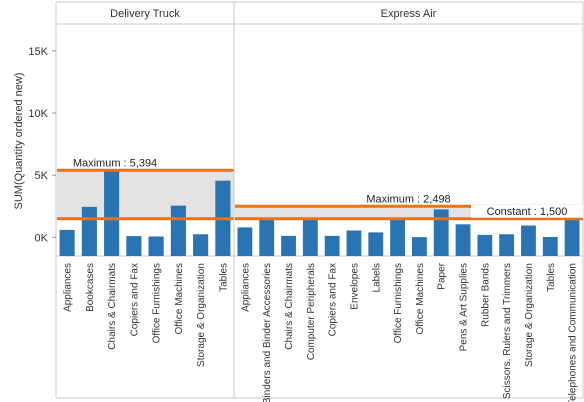 The width and height of the screenshot is (584, 402). I want to click on y-axis: 0K 5K 10K 15K SUM(Quantity ordered new), so click(34, 145).